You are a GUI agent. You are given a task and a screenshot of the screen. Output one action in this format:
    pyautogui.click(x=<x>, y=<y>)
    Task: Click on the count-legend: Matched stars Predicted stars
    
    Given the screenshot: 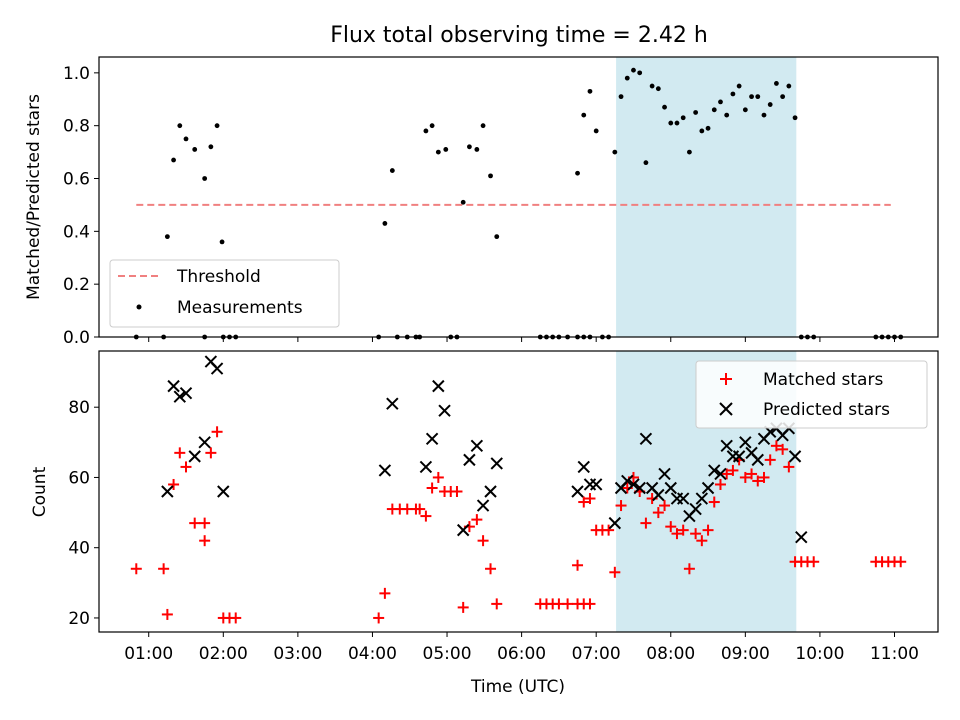 What is the action you would take?
    pyautogui.click(x=811, y=394)
    